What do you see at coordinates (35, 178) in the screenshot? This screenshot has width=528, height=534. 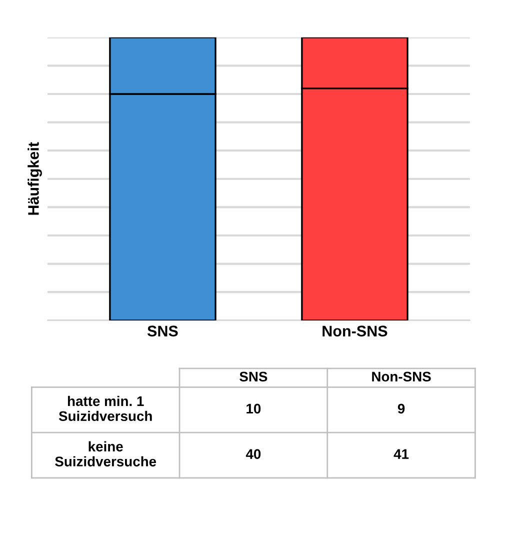 I see `y-axis-title: Häufigkeit` at bounding box center [35, 178].